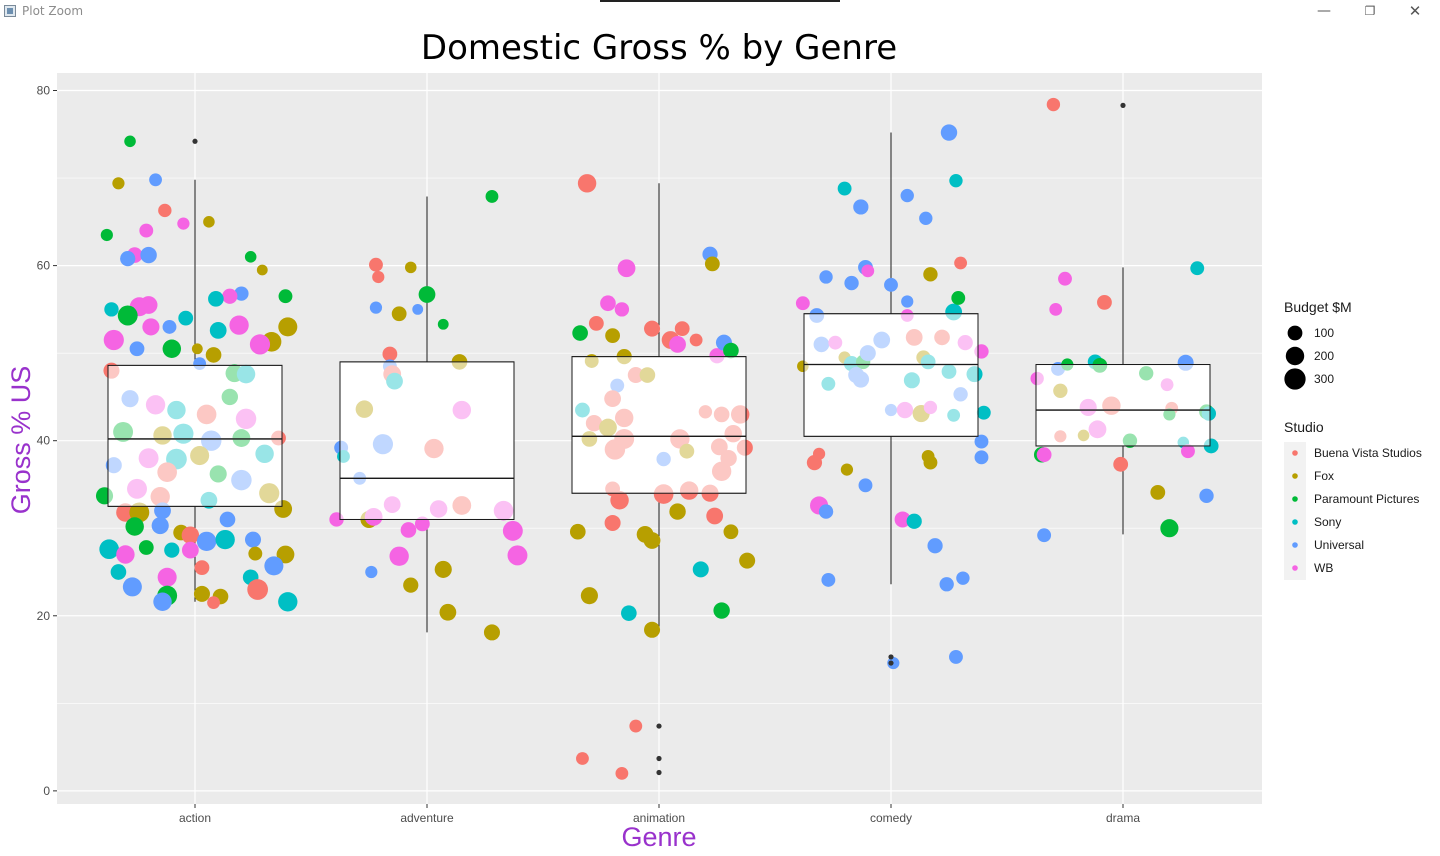 This screenshot has height=856, width=1440. I want to click on close-icon: ✕, so click(1415, 11).